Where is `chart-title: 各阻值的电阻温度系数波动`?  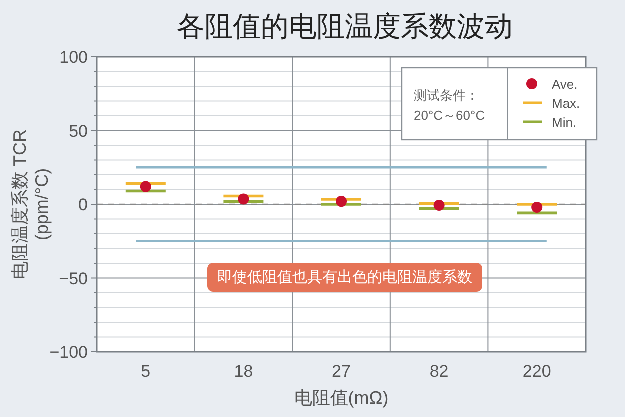 chart-title: 各阻值的电阻温度系数波动 is located at coordinates (345, 26).